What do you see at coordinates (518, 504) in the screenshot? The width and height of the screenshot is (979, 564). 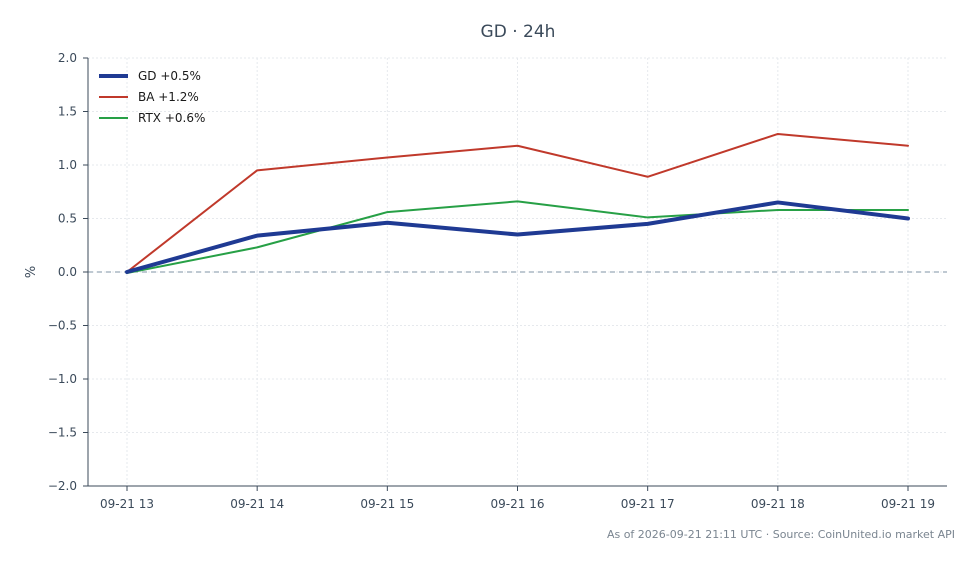 I see `x-tick-label: 09-21 16` at bounding box center [518, 504].